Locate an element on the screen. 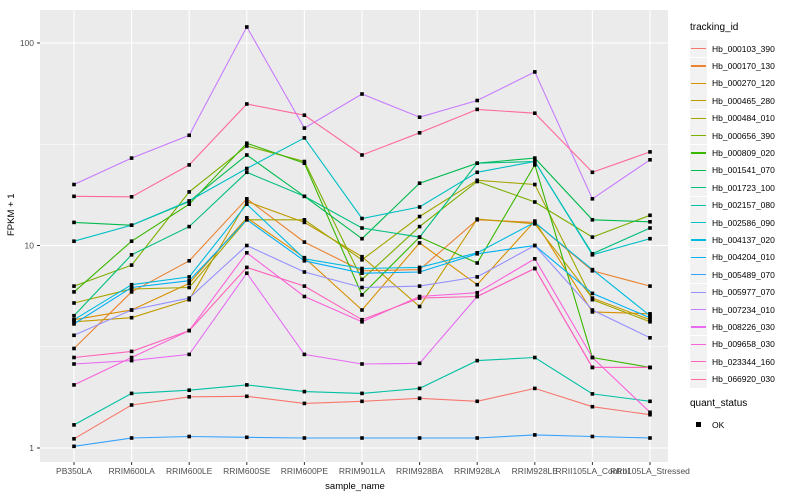  legend-item: Hb_004204_010 is located at coordinates (738, 257).